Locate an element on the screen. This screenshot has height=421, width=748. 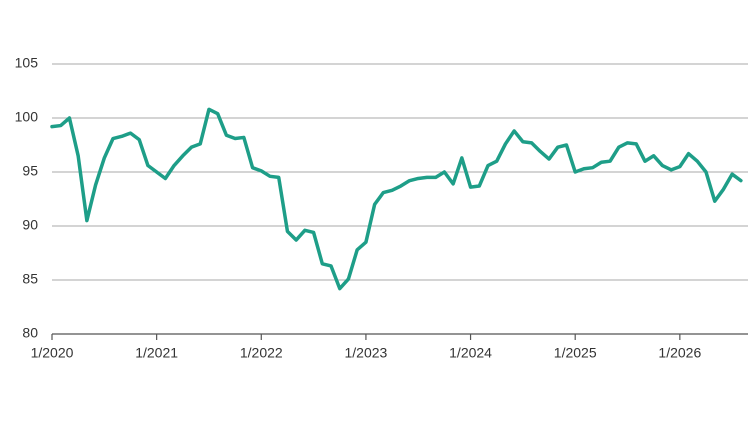
y-tick-label: 80 is located at coordinates (30, 333).